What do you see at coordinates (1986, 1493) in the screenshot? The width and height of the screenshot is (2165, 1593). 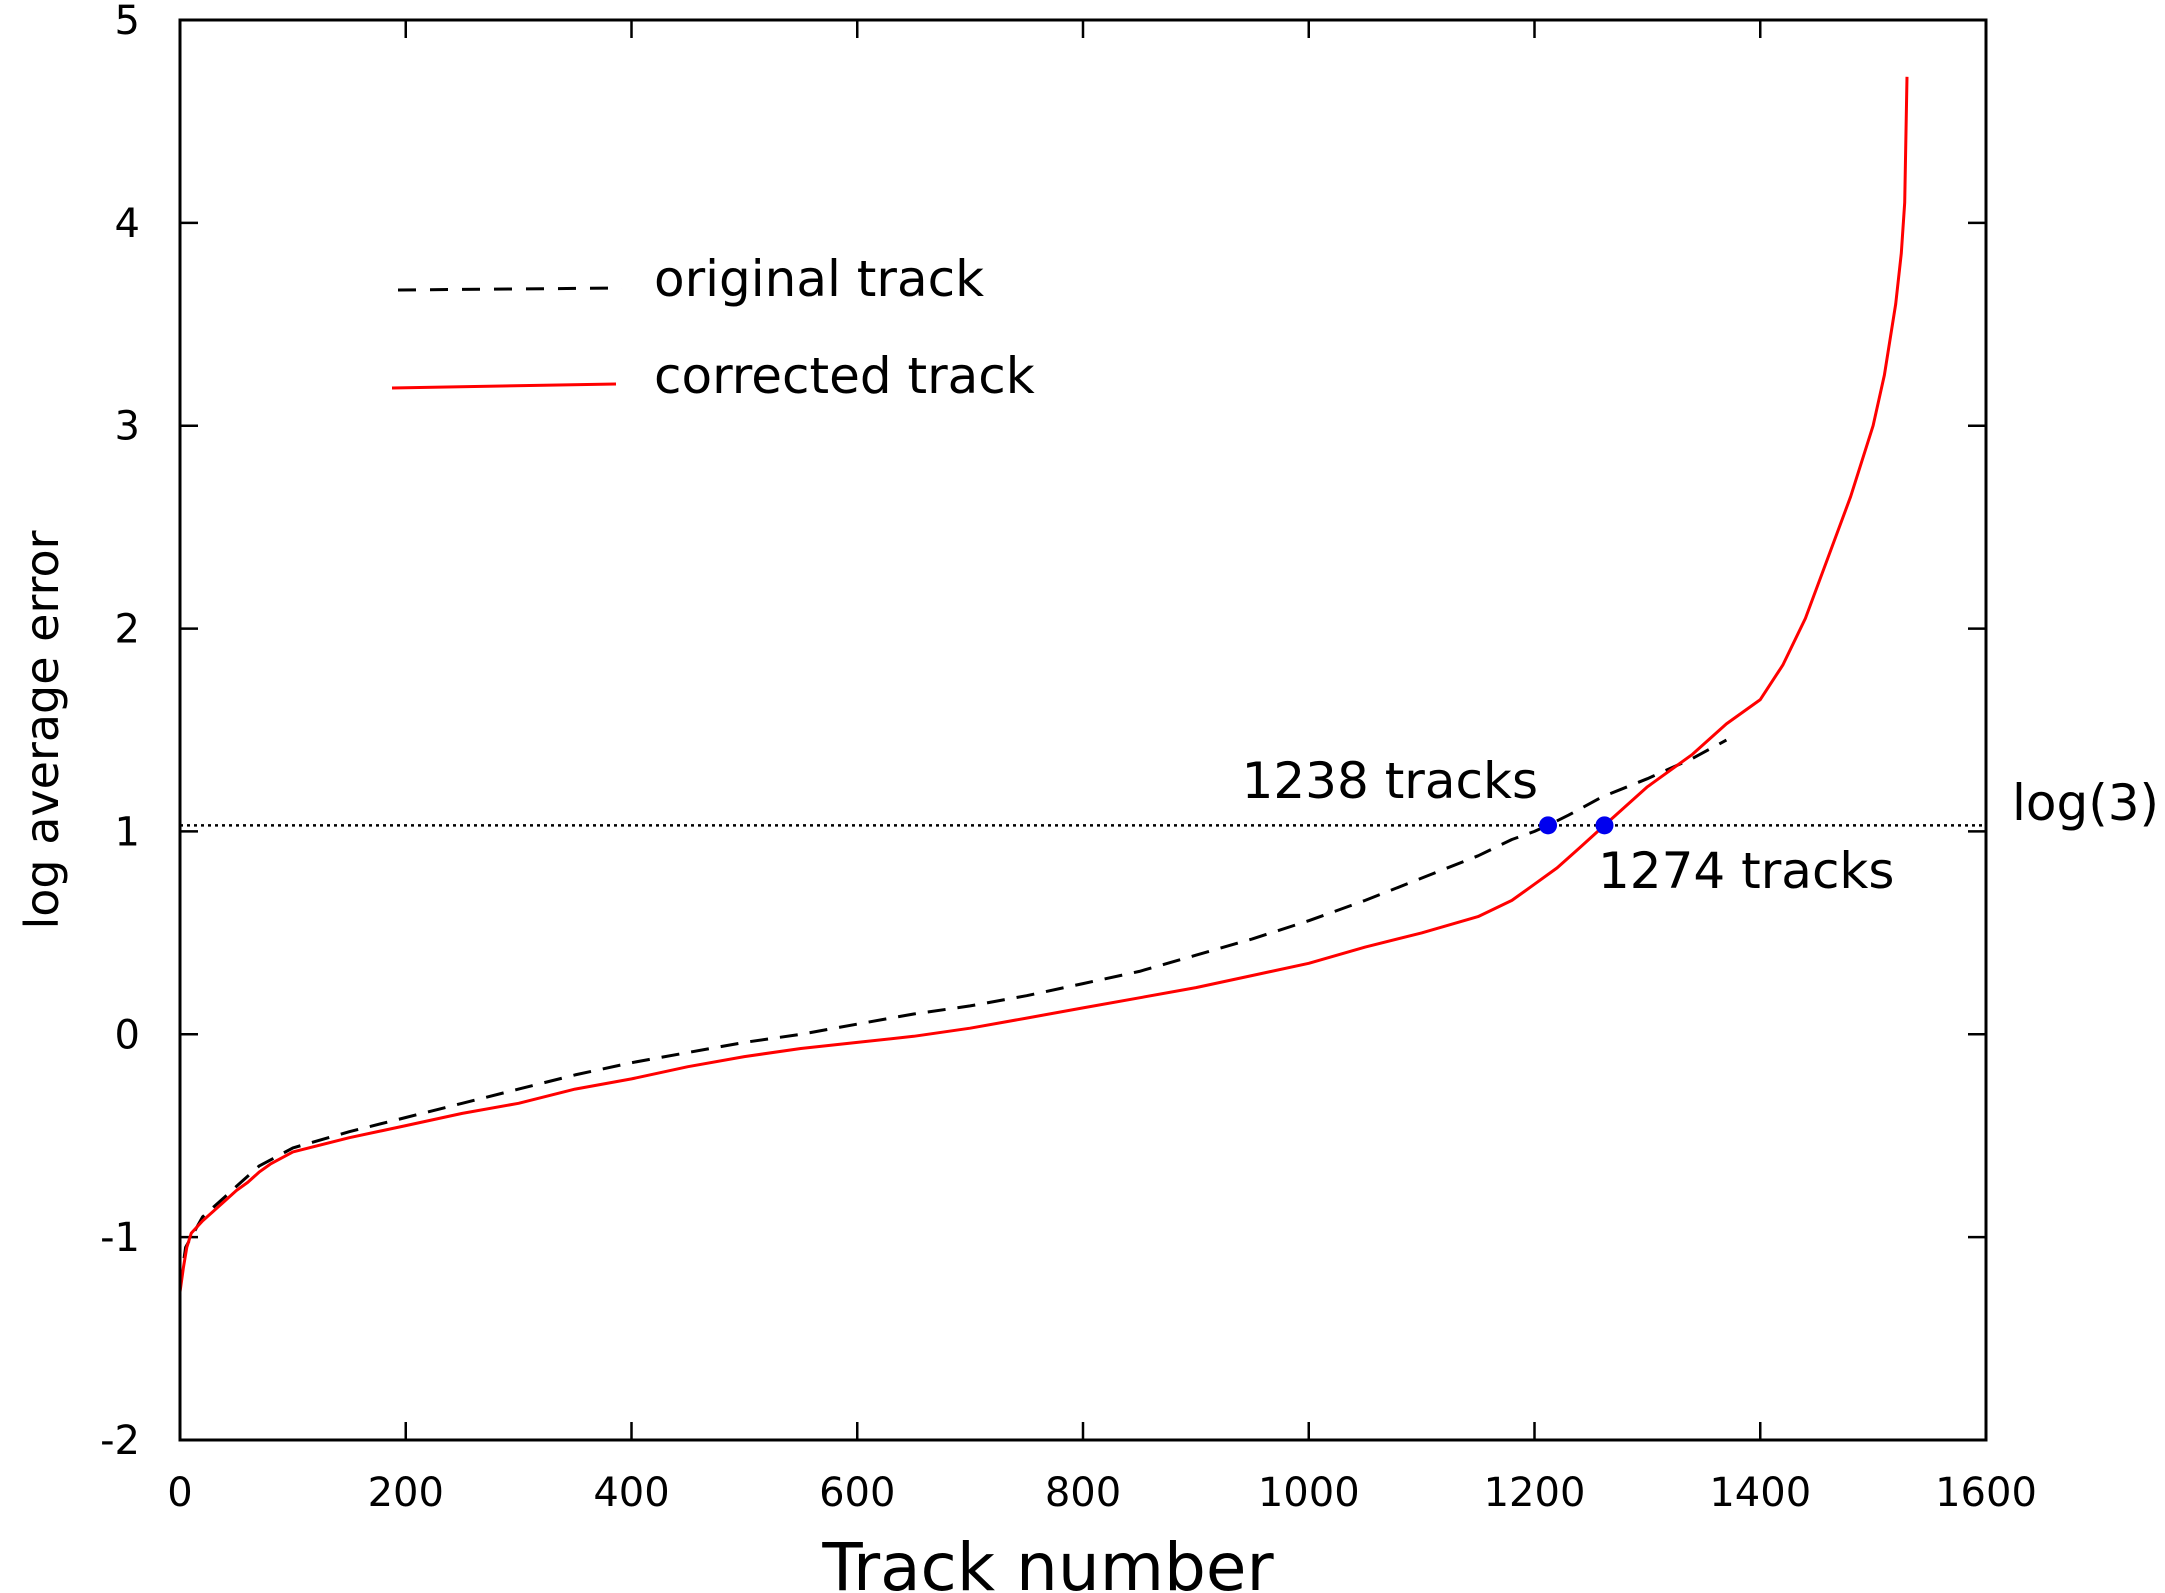 I see `x-tick-label: 1600` at bounding box center [1986, 1493].